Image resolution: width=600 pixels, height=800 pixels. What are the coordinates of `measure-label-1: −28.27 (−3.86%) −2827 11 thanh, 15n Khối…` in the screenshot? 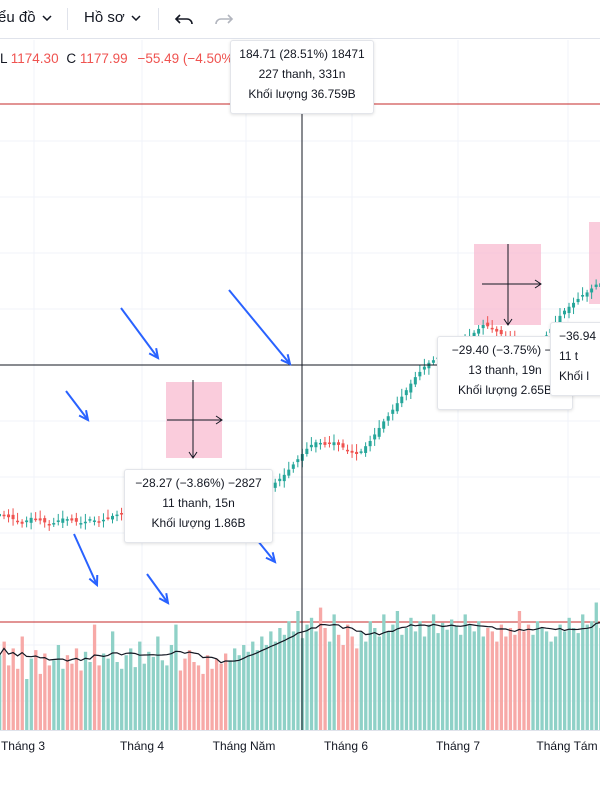 It's located at (198, 506).